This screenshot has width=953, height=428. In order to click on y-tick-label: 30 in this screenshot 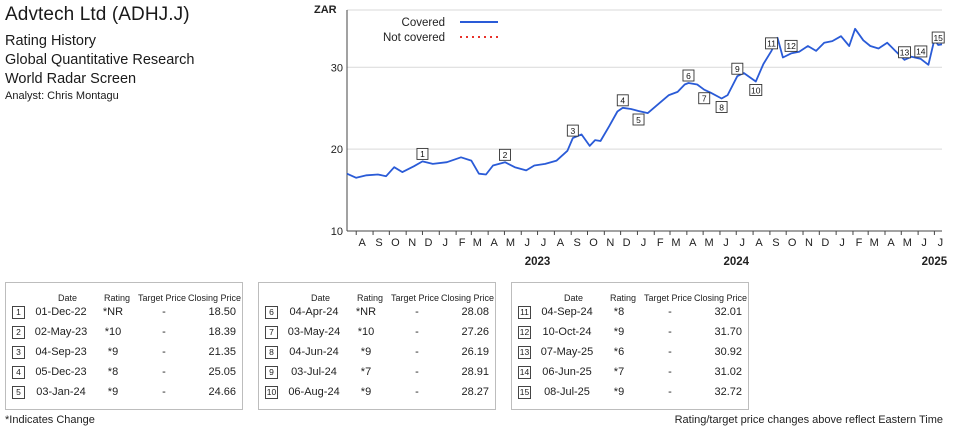, I will do `click(337, 68)`.